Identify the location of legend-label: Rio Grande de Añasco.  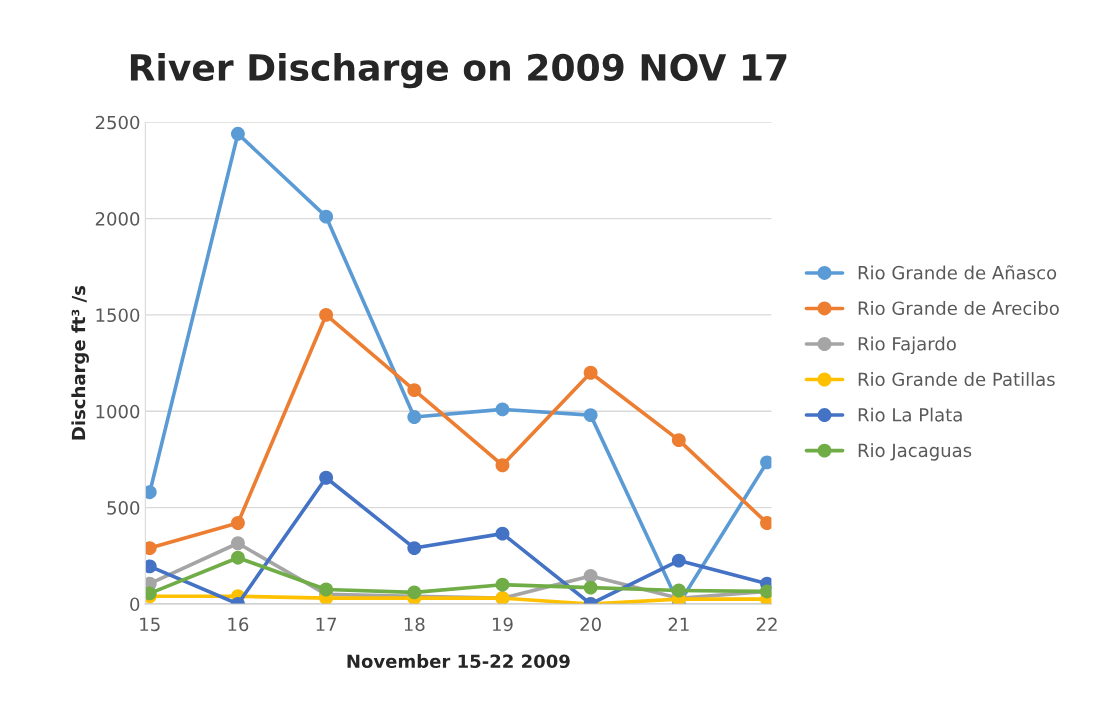
(957, 272).